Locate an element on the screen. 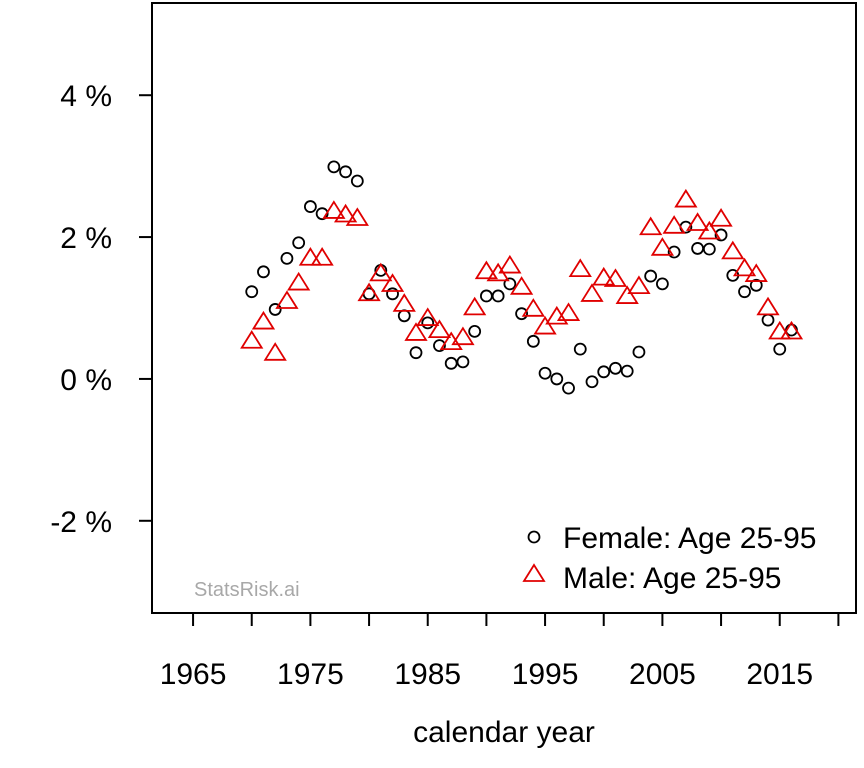 The width and height of the screenshot is (864, 768). watermark-text: StatsRisk.ai is located at coordinates (247, 590).